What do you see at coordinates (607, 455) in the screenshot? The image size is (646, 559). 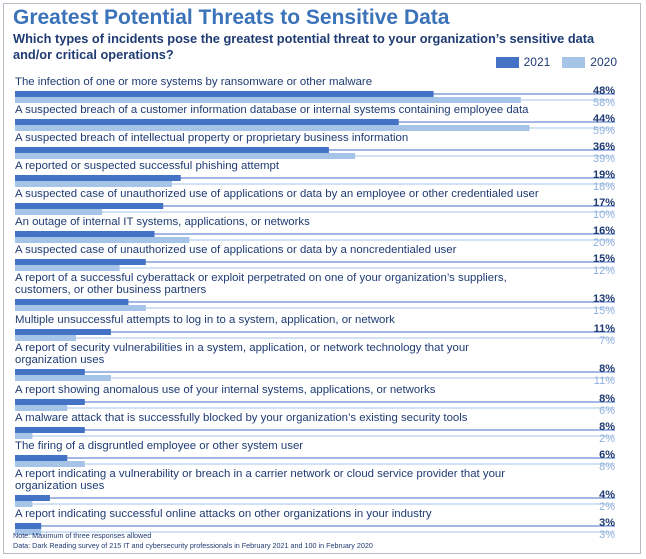 I see `value-label-2021: 6%` at bounding box center [607, 455].